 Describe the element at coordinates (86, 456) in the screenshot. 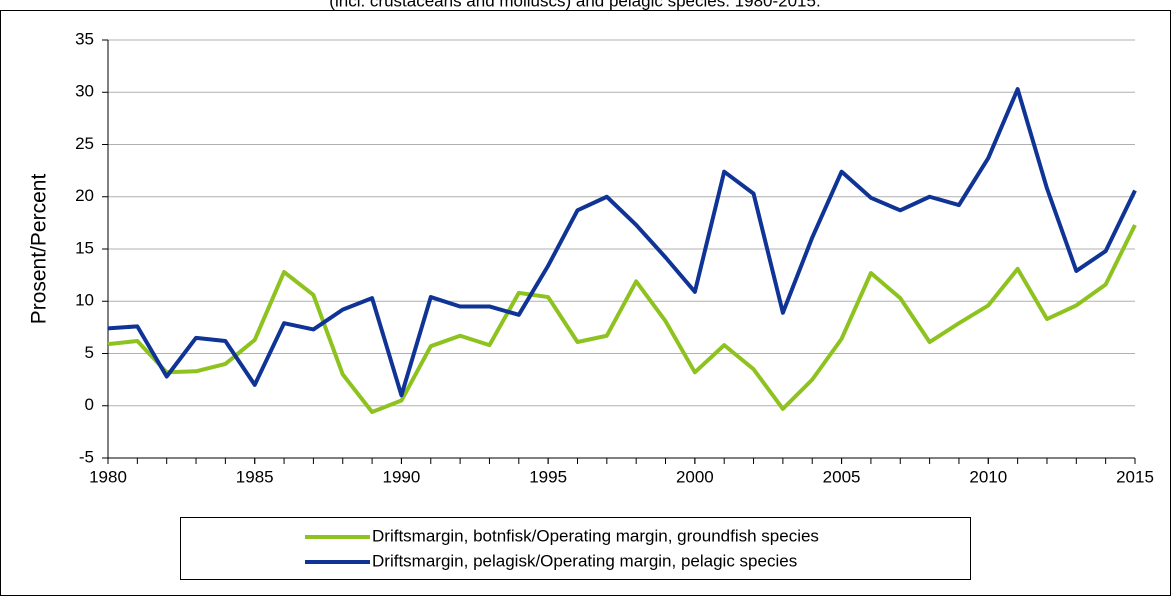

I see `y-tick-label: -5` at that location.